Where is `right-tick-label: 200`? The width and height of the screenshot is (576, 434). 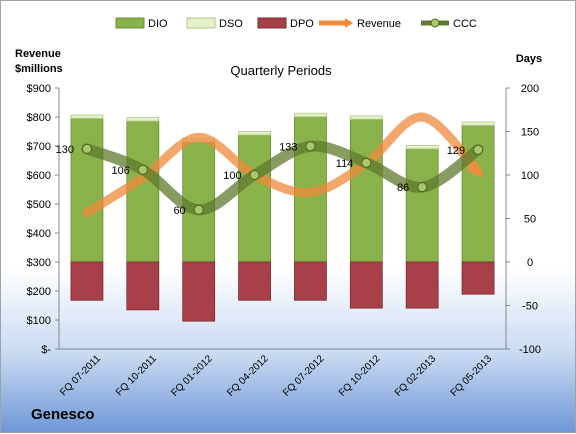 right-tick-label: 200 is located at coordinates (530, 89).